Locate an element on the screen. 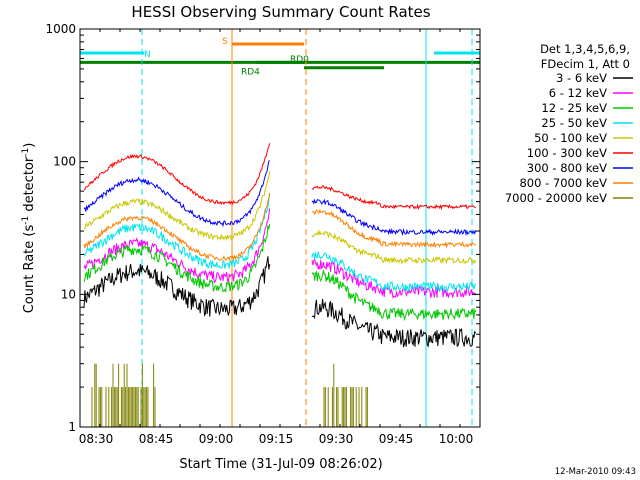 Image resolution: width=640 pixels, height=480 pixels. x-tick-label-1: 08:45 is located at coordinates (156, 439).